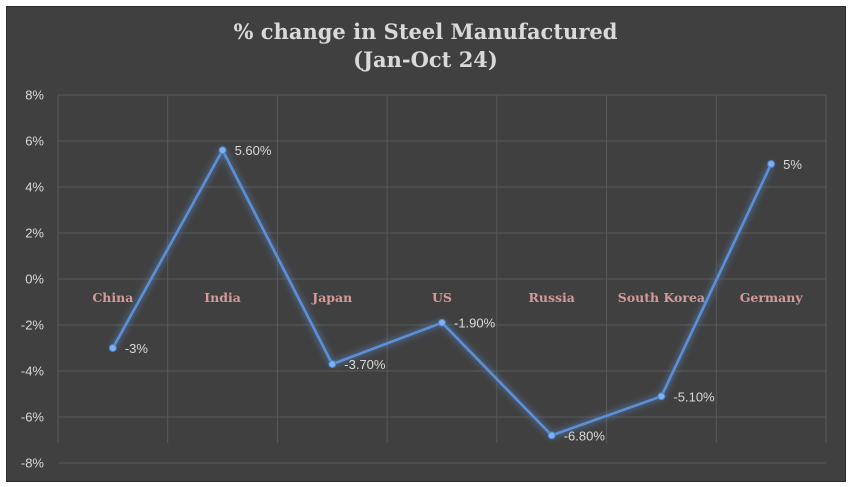  I want to click on category-label: South Korea, so click(661, 297).